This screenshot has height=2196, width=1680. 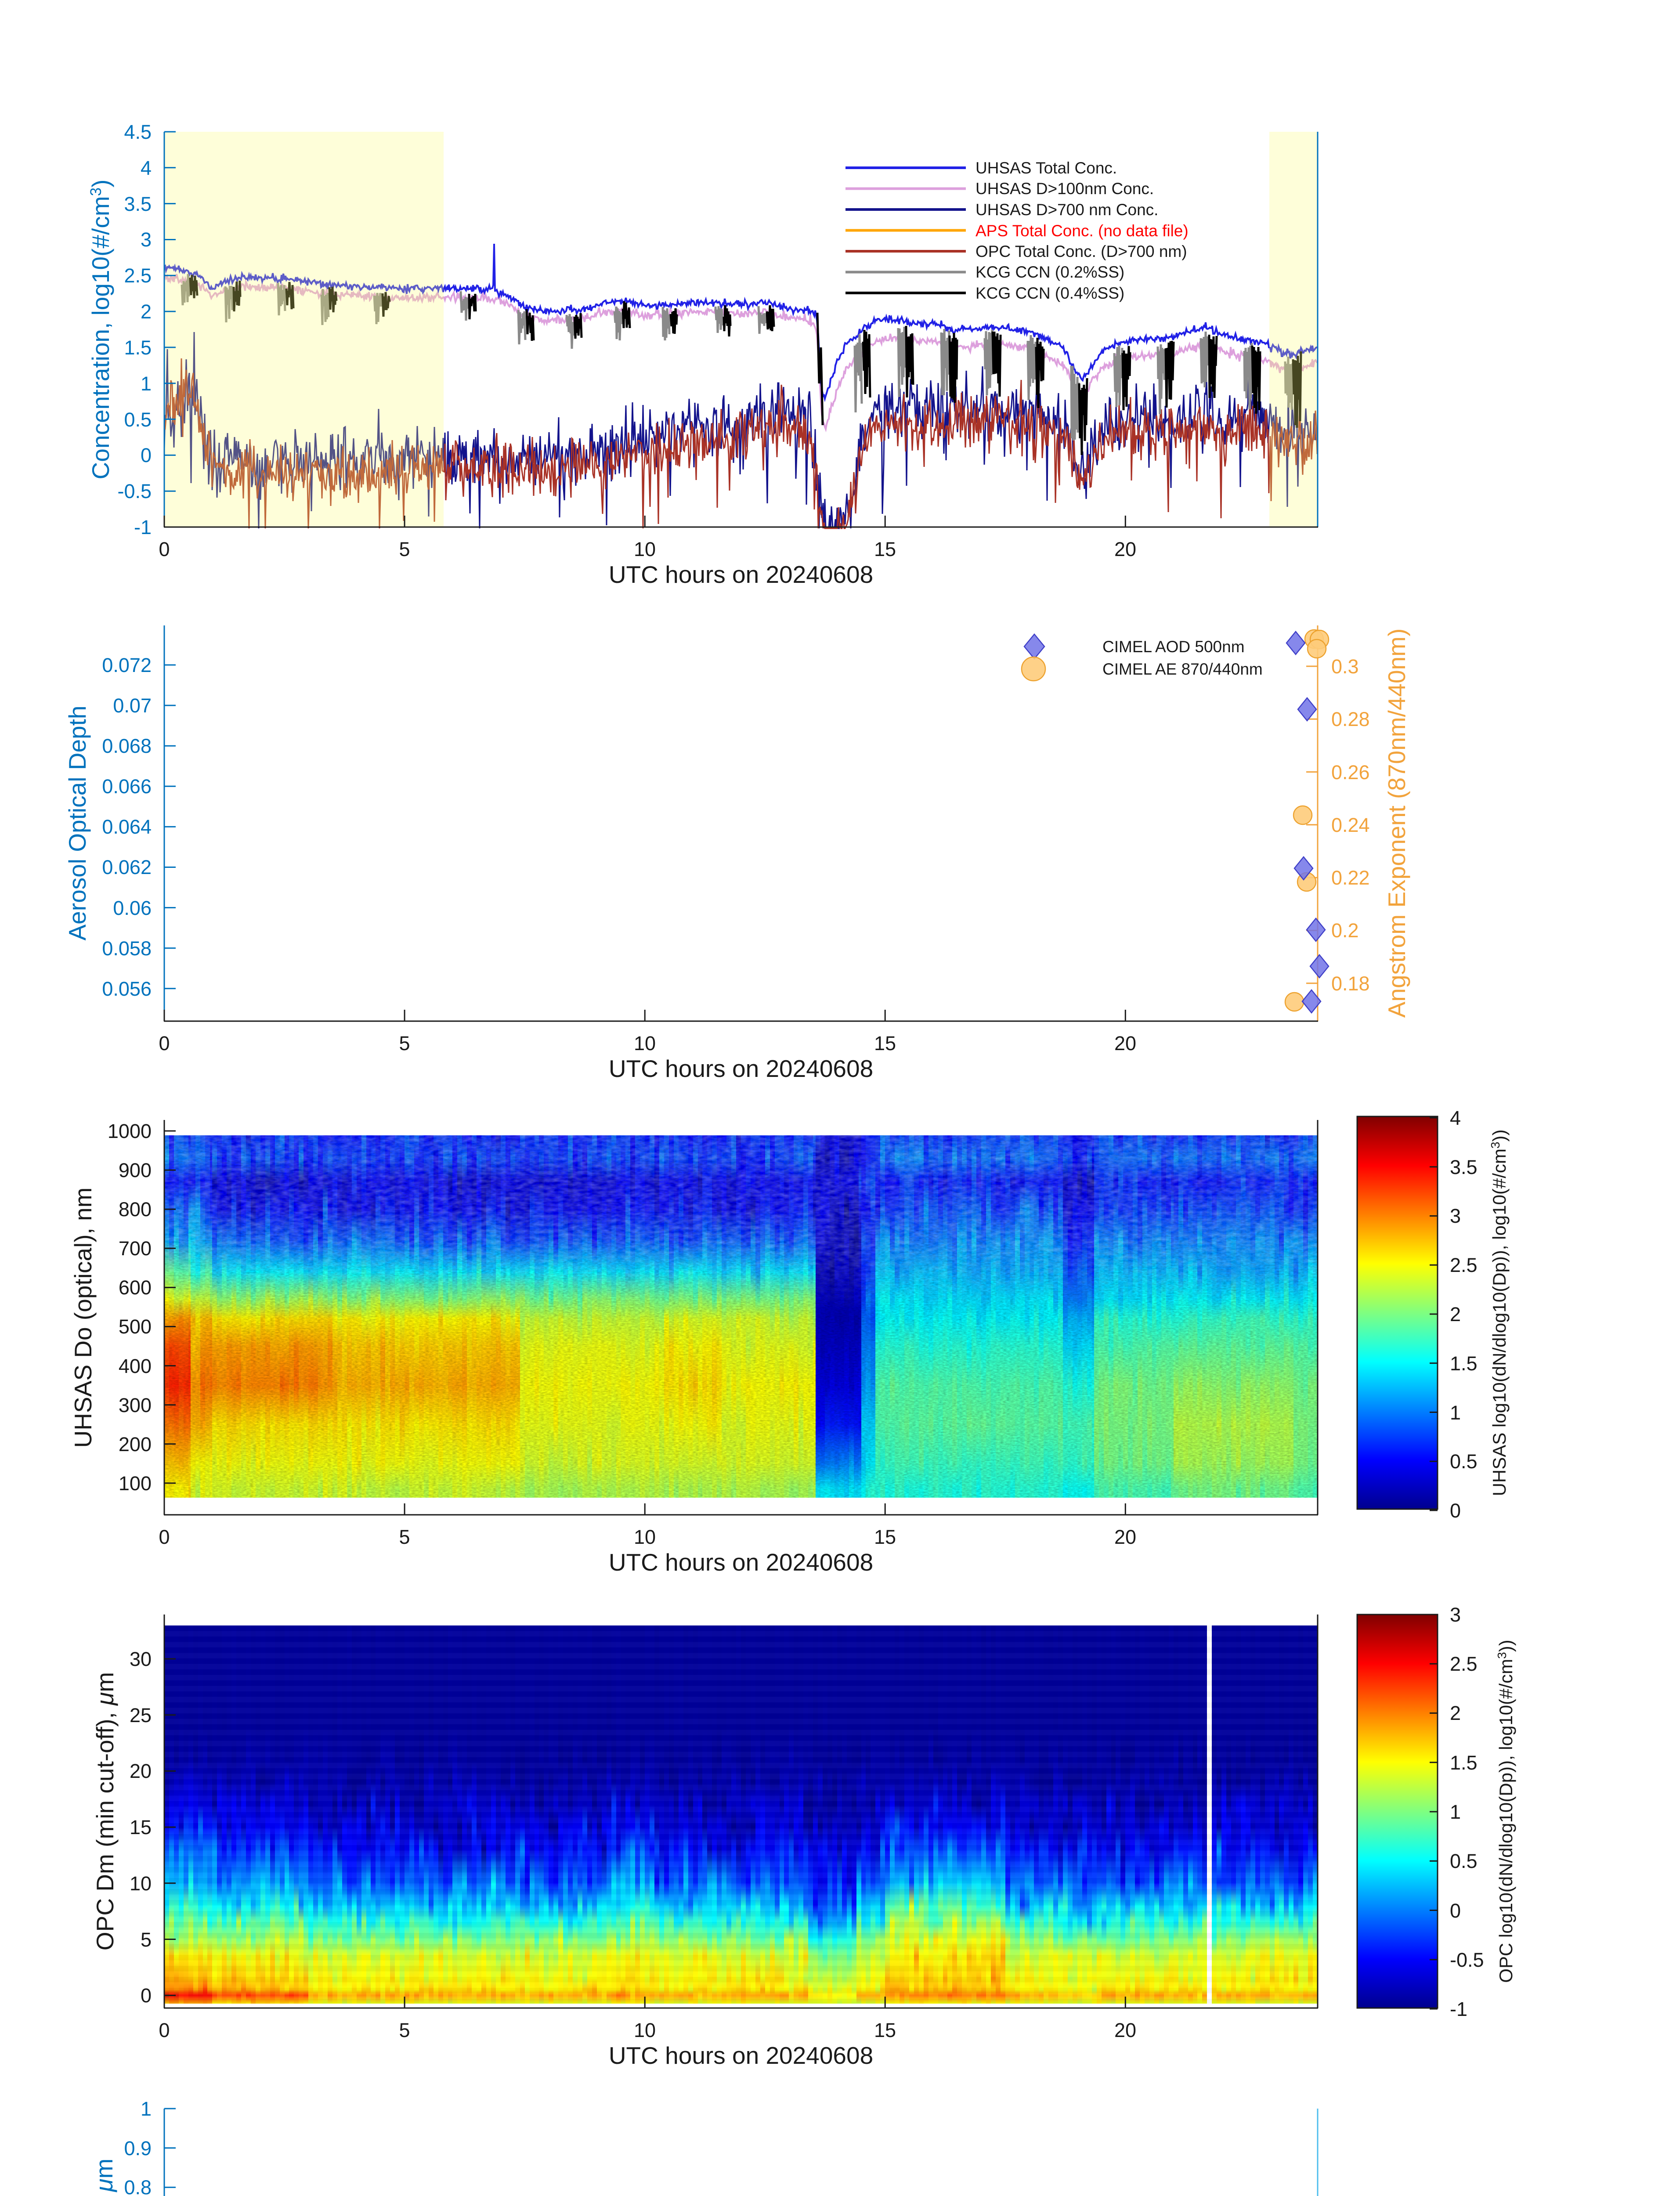 What do you see at coordinates (130, 1131) in the screenshot?
I see `svg-text: 1000` at bounding box center [130, 1131].